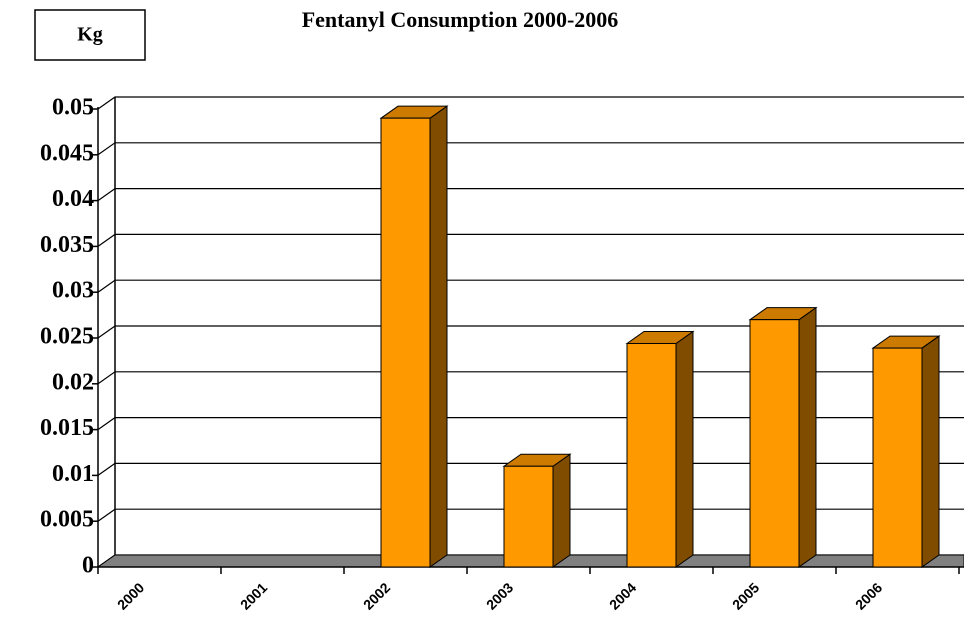 This screenshot has height=635, width=964. Describe the element at coordinates (67, 520) in the screenshot. I see `y-tick-label: 0.005` at that location.